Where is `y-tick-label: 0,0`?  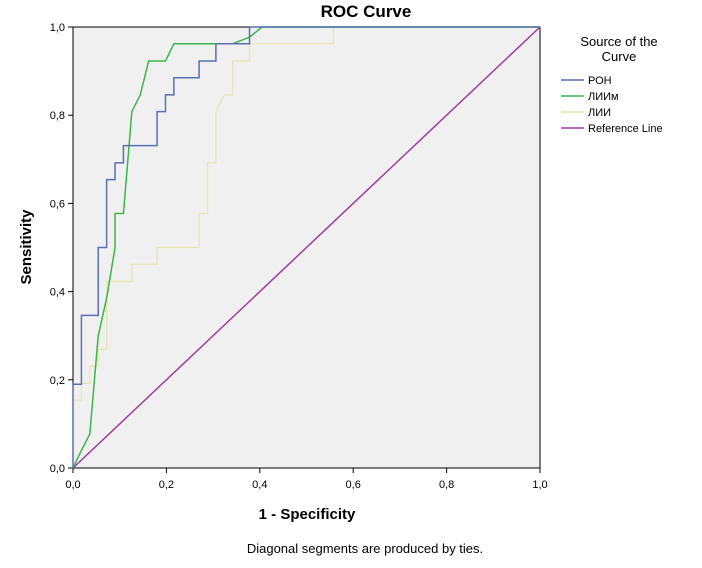 y-tick-label: 0,0 is located at coordinates (57, 469).